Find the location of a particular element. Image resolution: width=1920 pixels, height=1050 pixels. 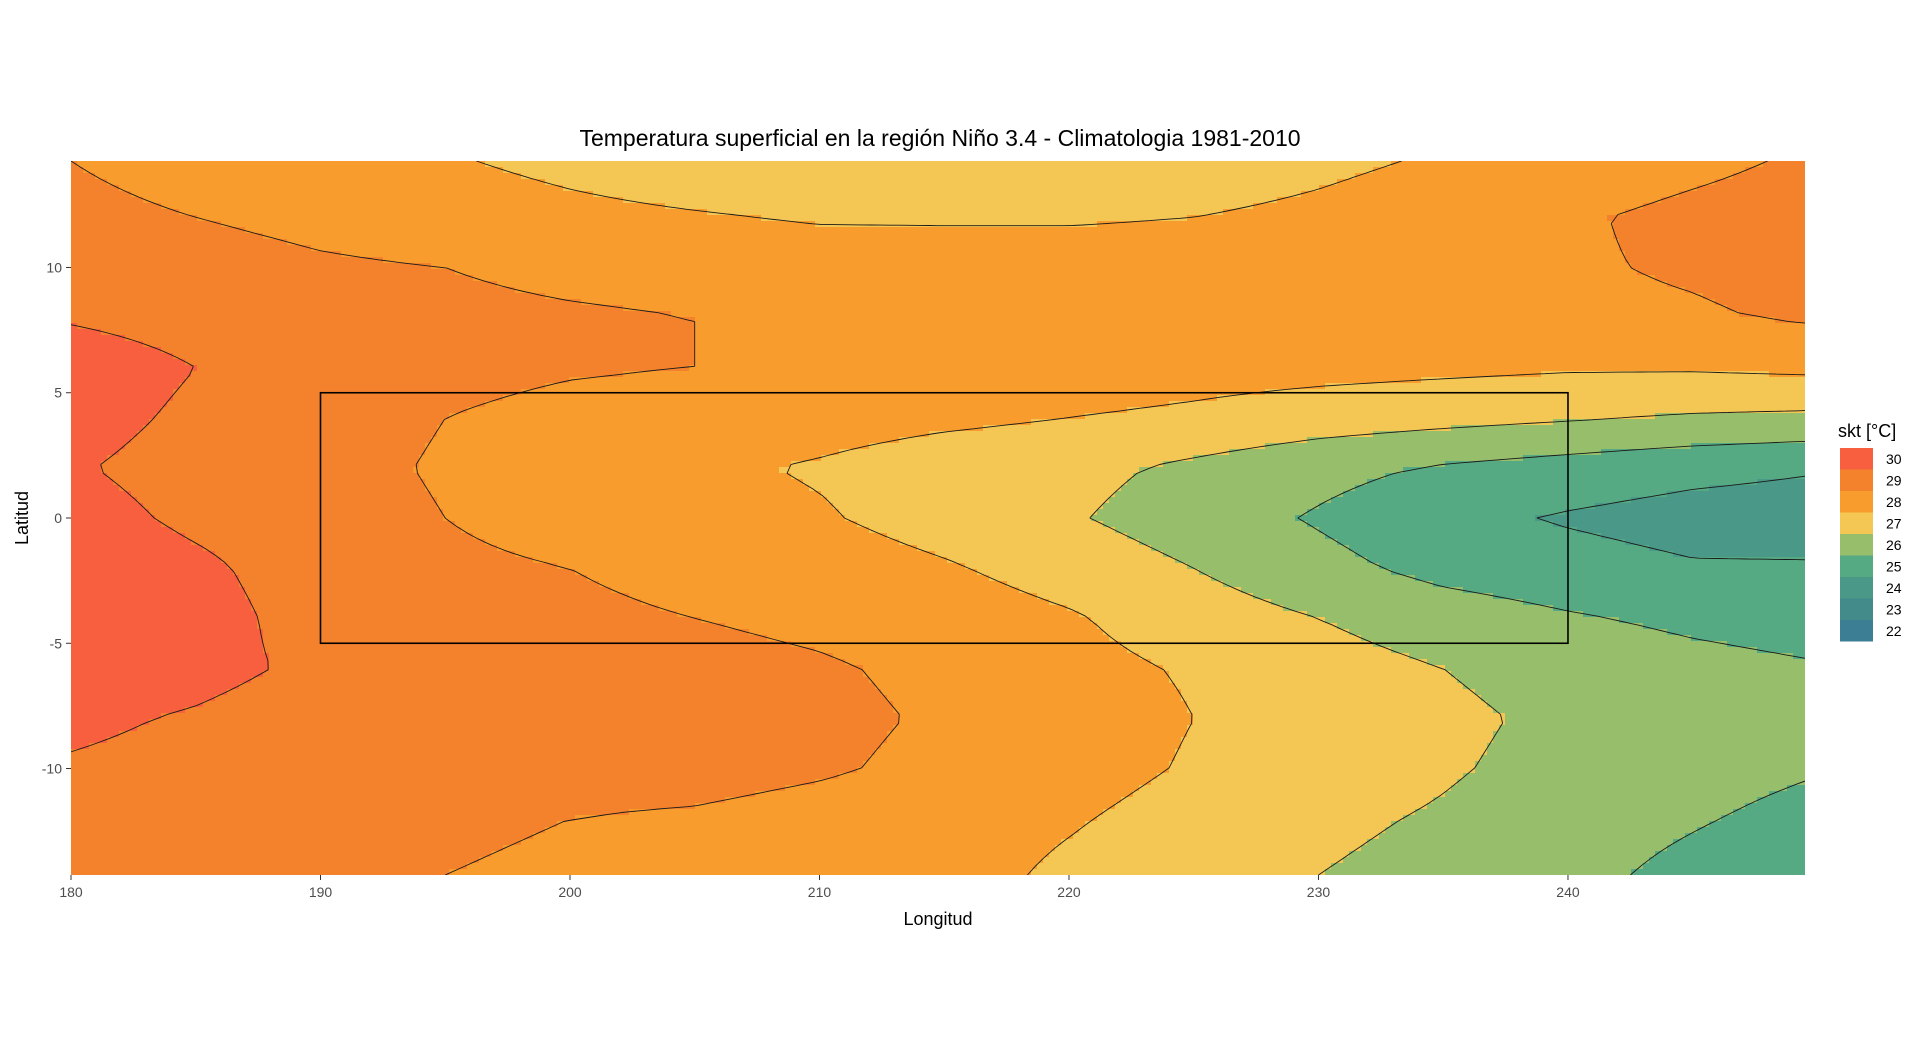

legend-label: 29 is located at coordinates (1894, 481).